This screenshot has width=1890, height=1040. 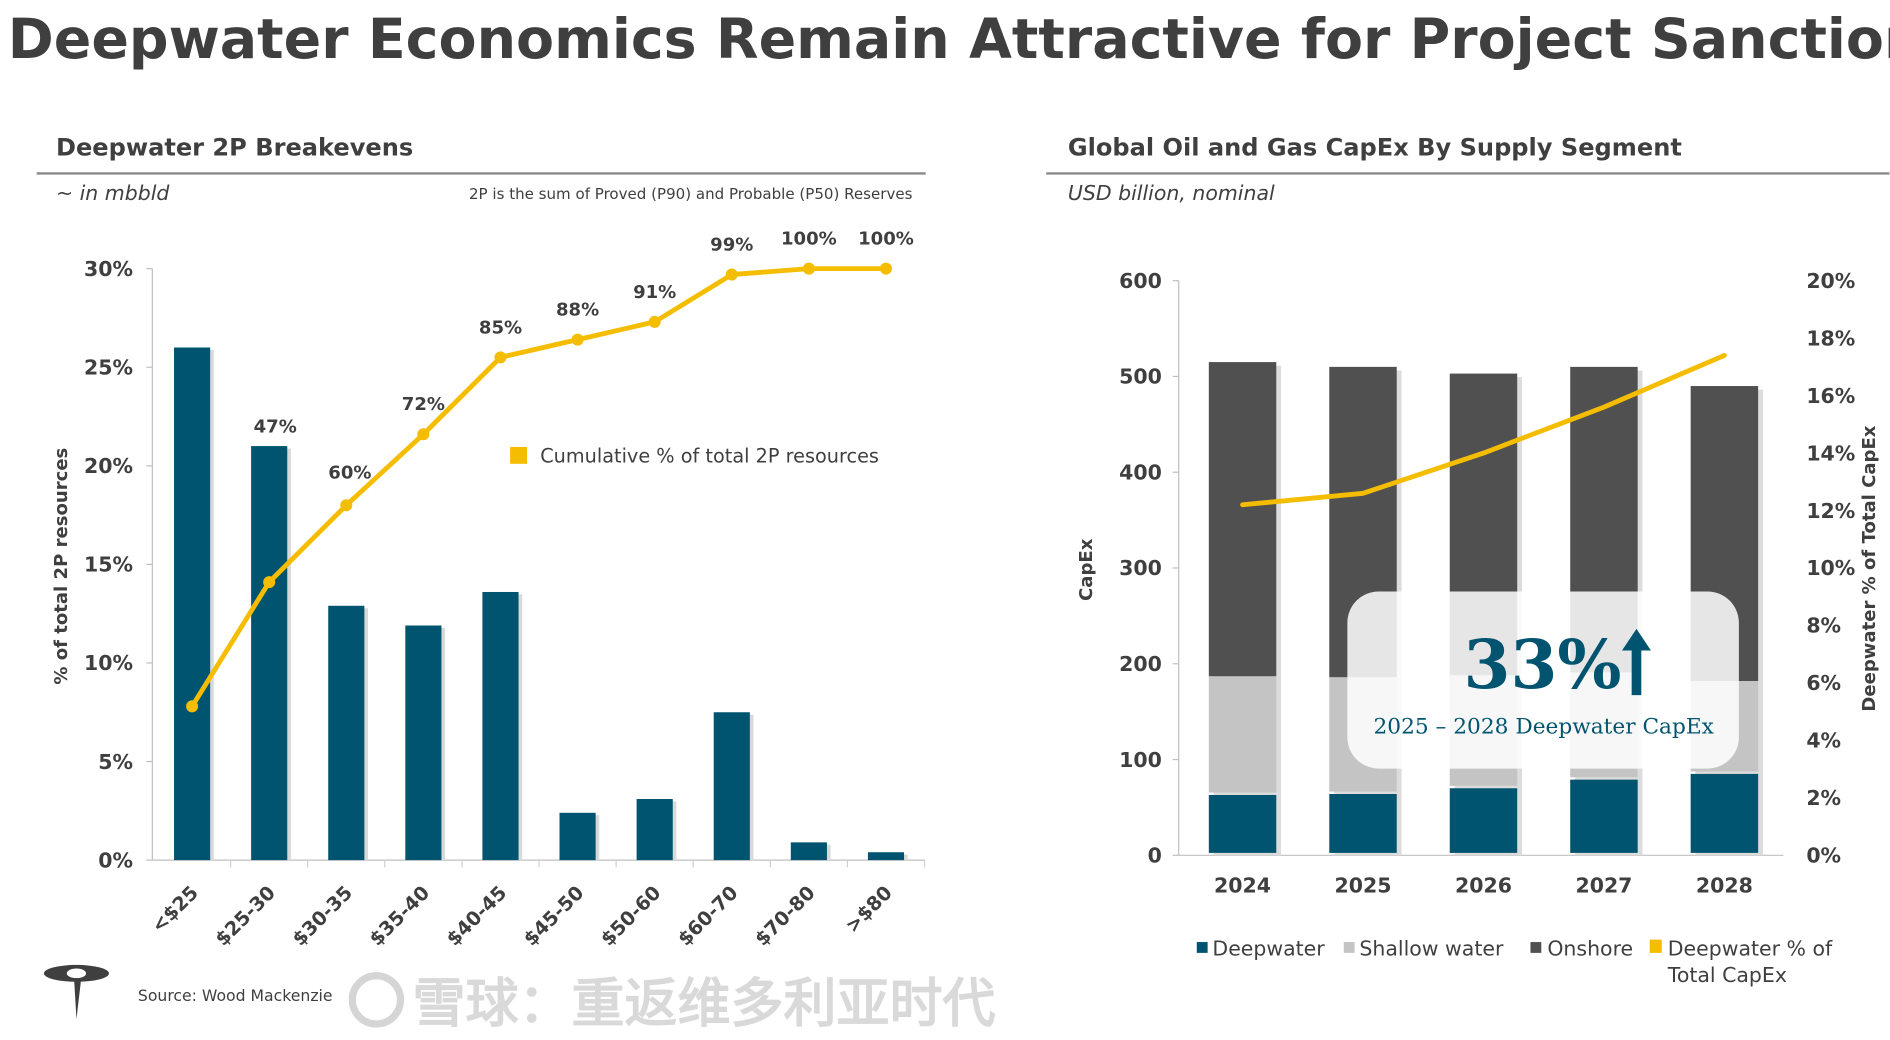 I want to click on y-tick-label: 200, so click(x=1140, y=664).